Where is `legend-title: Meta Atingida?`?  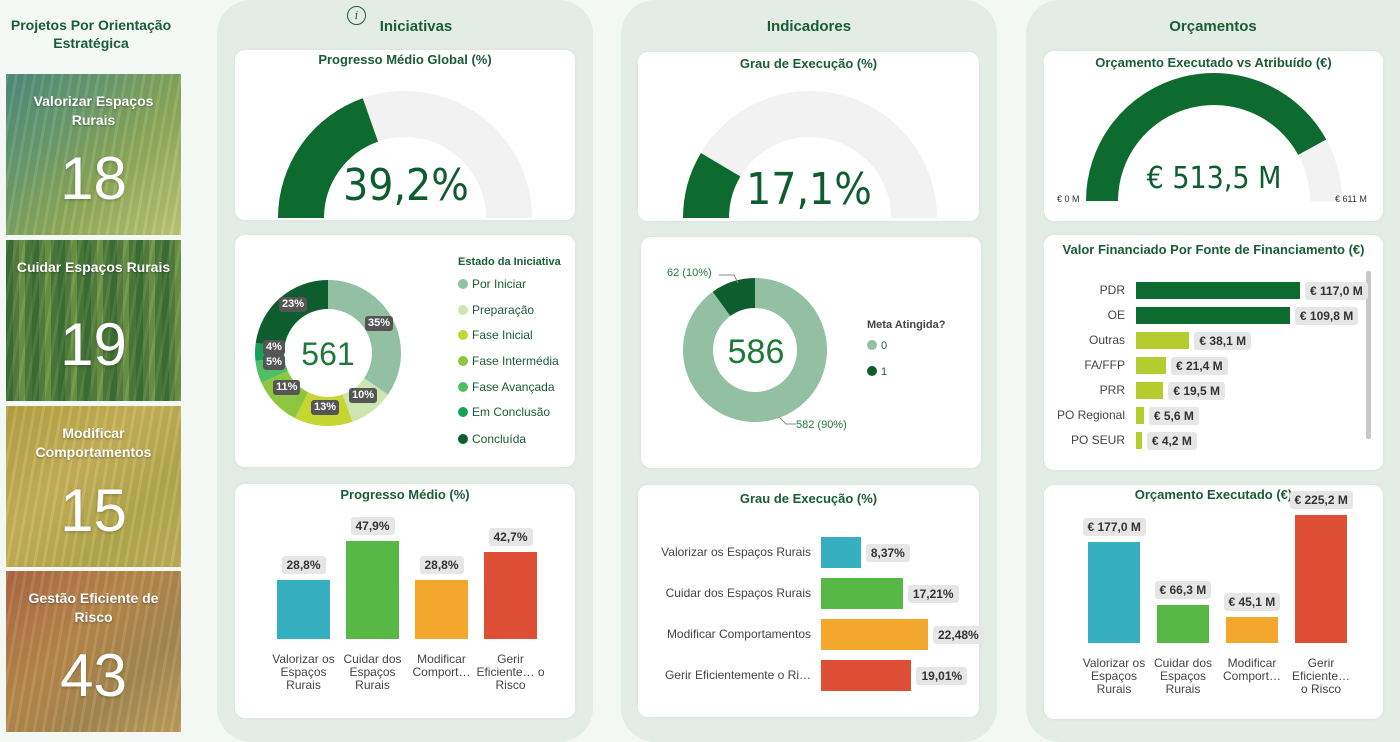 legend-title: Meta Atingida? is located at coordinates (906, 325).